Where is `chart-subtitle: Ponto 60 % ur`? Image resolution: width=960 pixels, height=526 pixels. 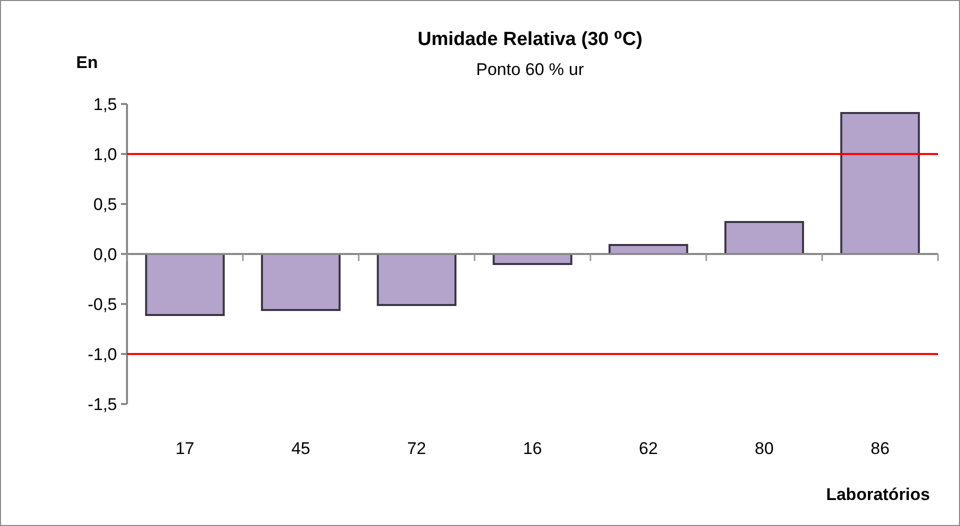 chart-subtitle: Ponto 60 % ur is located at coordinates (530, 69).